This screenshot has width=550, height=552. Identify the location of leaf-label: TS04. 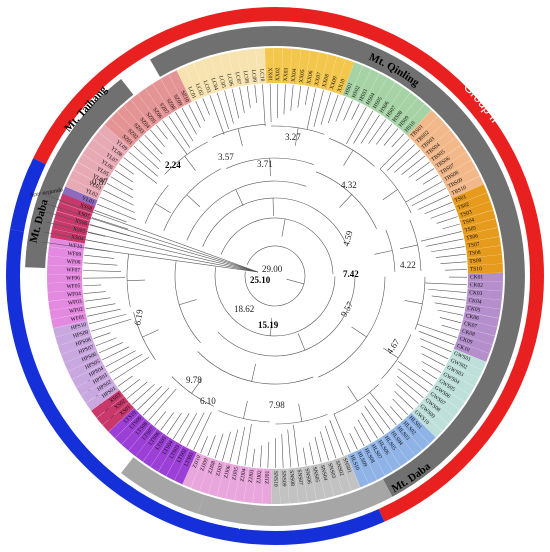
(468, 221).